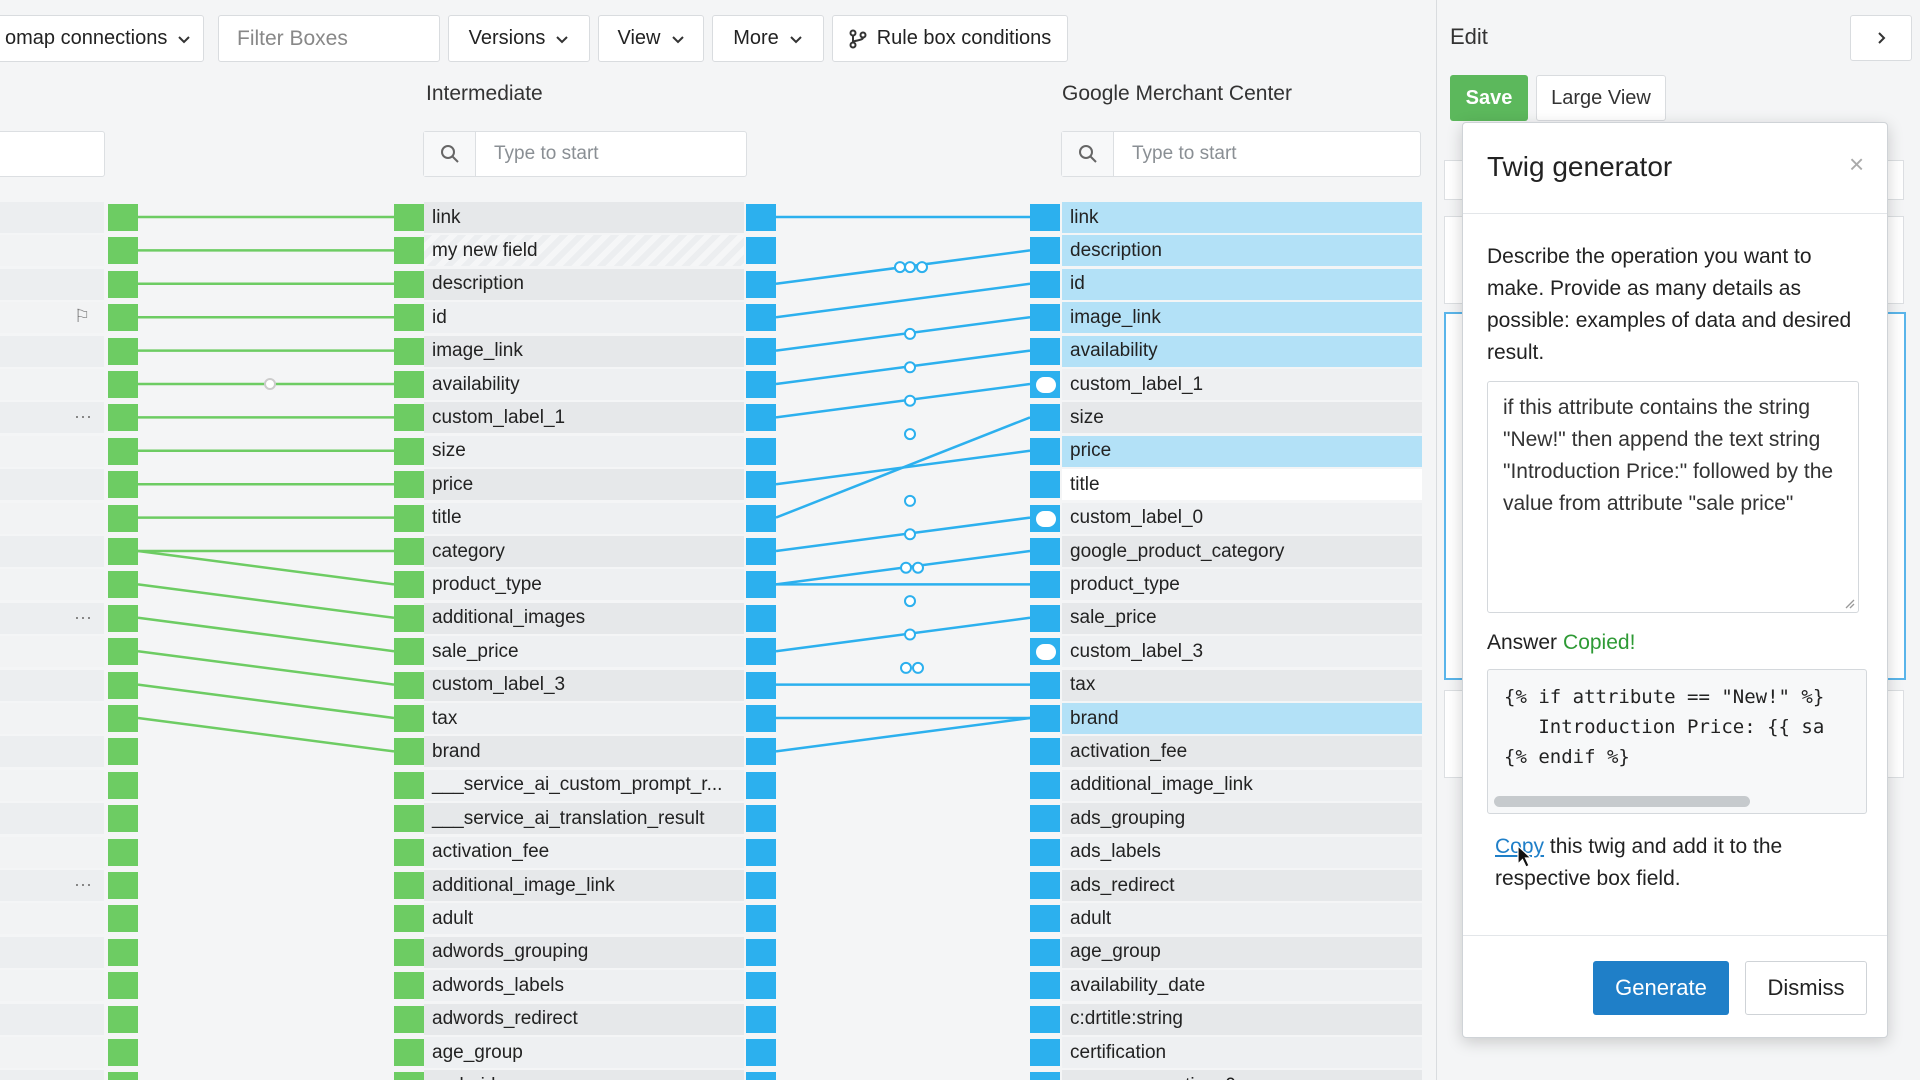  What do you see at coordinates (950, 38) in the screenshot?
I see `rule-box-conditions-button: Rule box conditions` at bounding box center [950, 38].